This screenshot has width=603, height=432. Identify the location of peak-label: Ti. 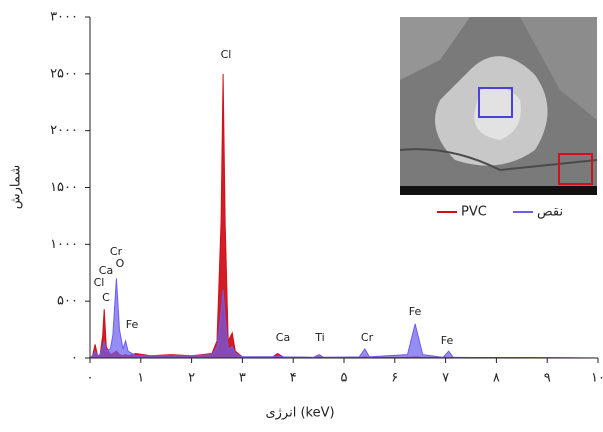
(319, 337).